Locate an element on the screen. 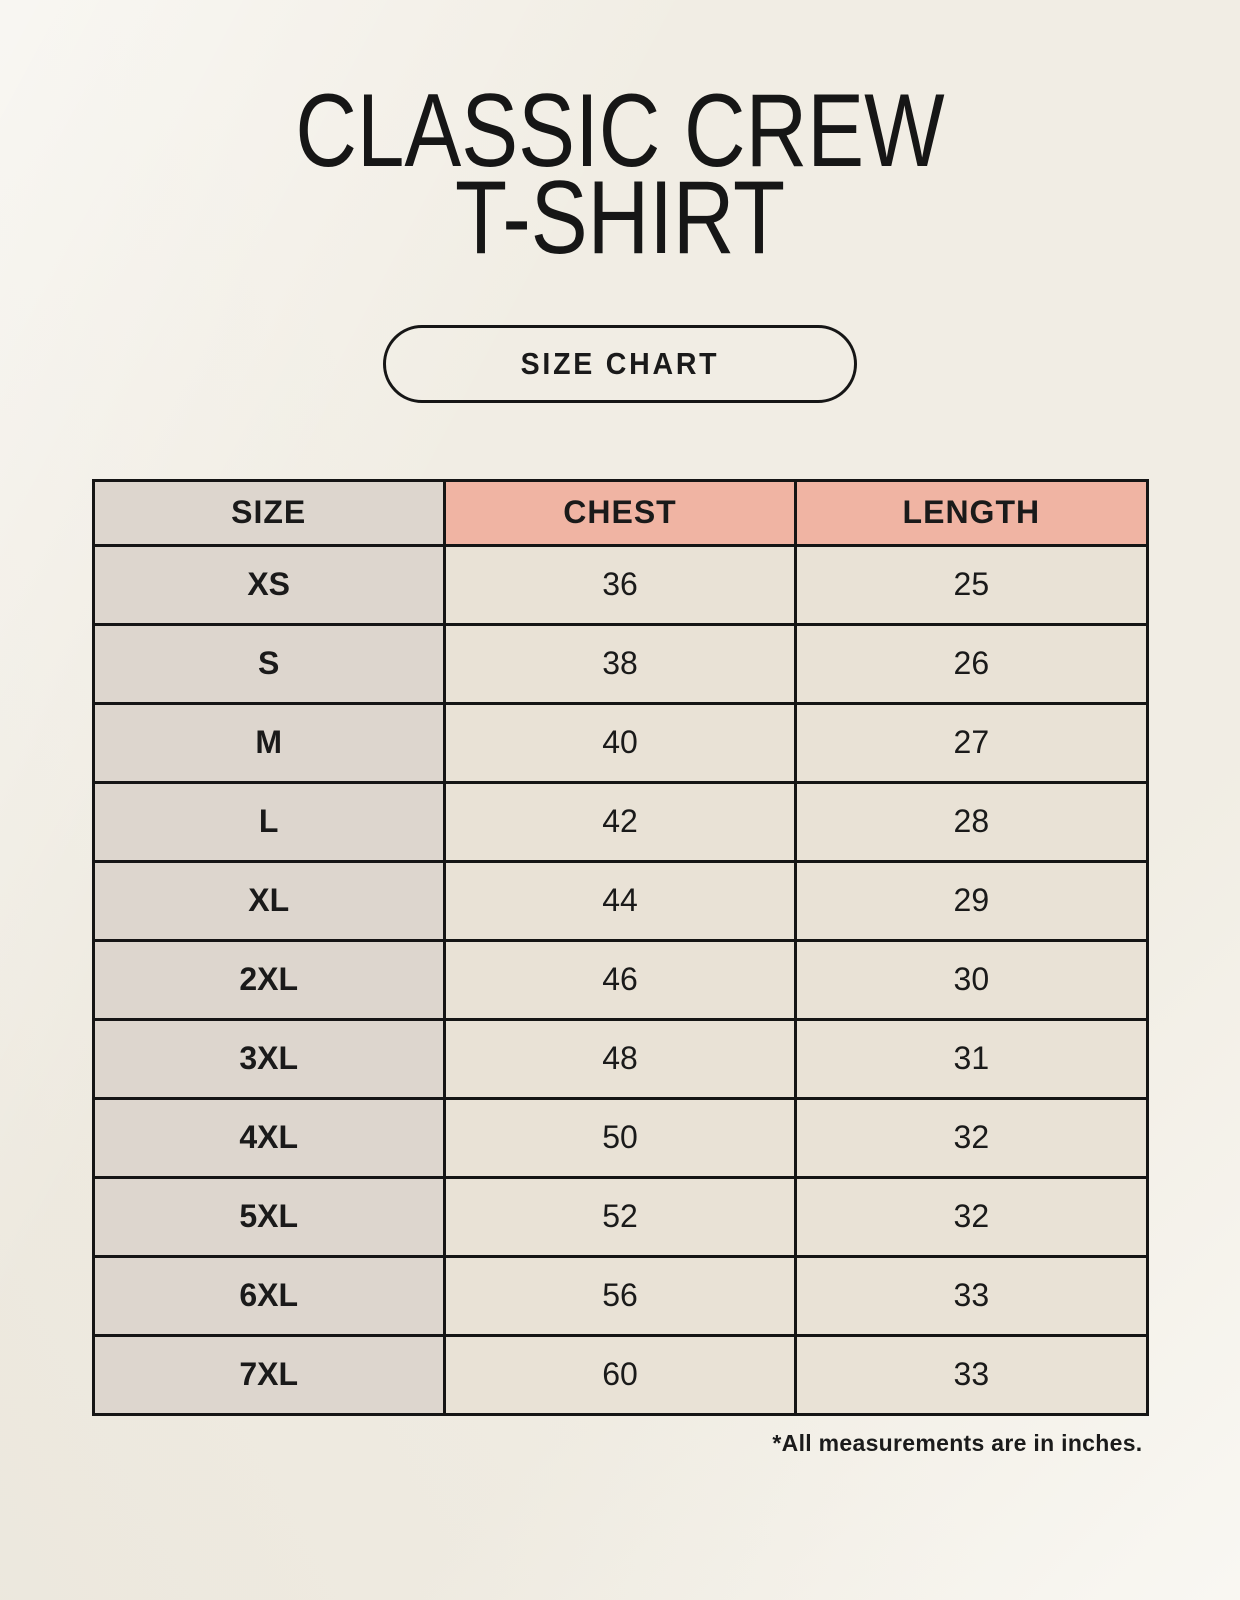 The image size is (1240, 1600). table-header-row: SIZE CHEST LENGTH is located at coordinates (620, 512).